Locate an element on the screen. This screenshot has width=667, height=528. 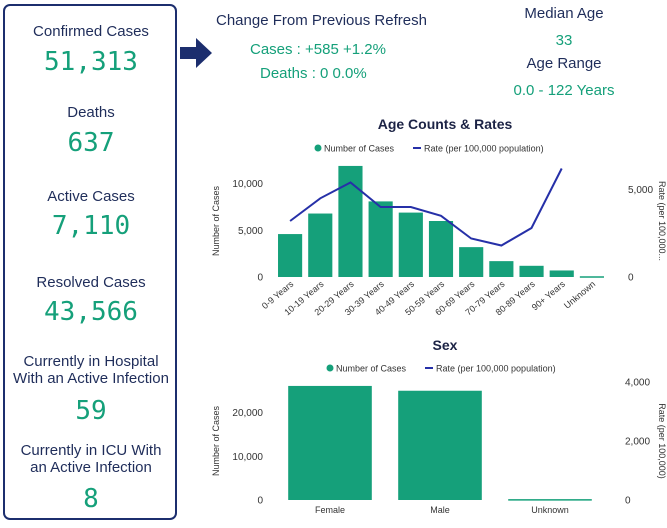
age-range-value: 0.0 - 122 Years is located at coordinates (564, 90).